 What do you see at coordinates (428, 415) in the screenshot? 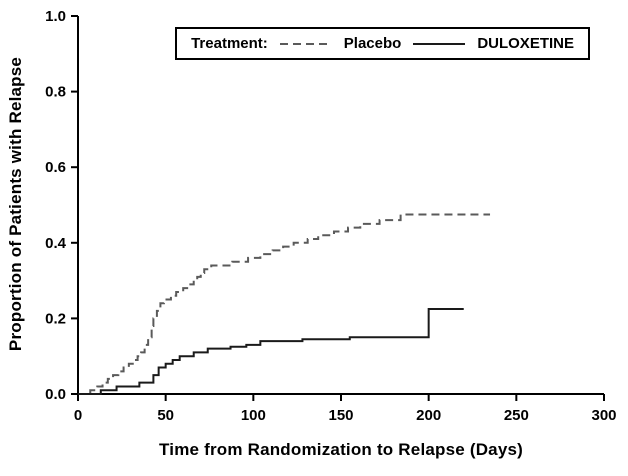
I see `x-tick-label: 200` at bounding box center [428, 415].